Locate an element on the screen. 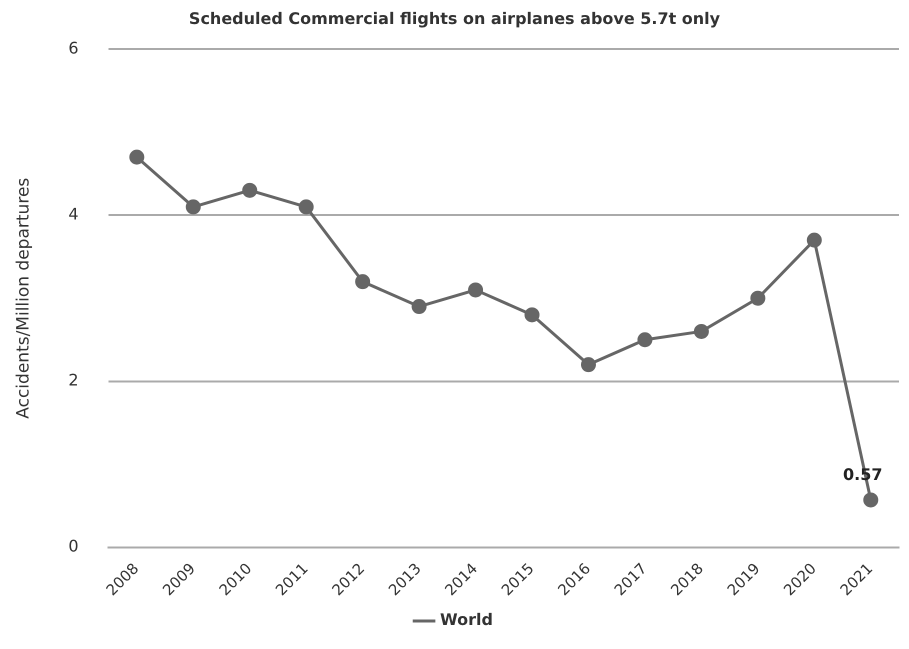  y-axis-title: Accidents/Million departures is located at coordinates (24, 298).